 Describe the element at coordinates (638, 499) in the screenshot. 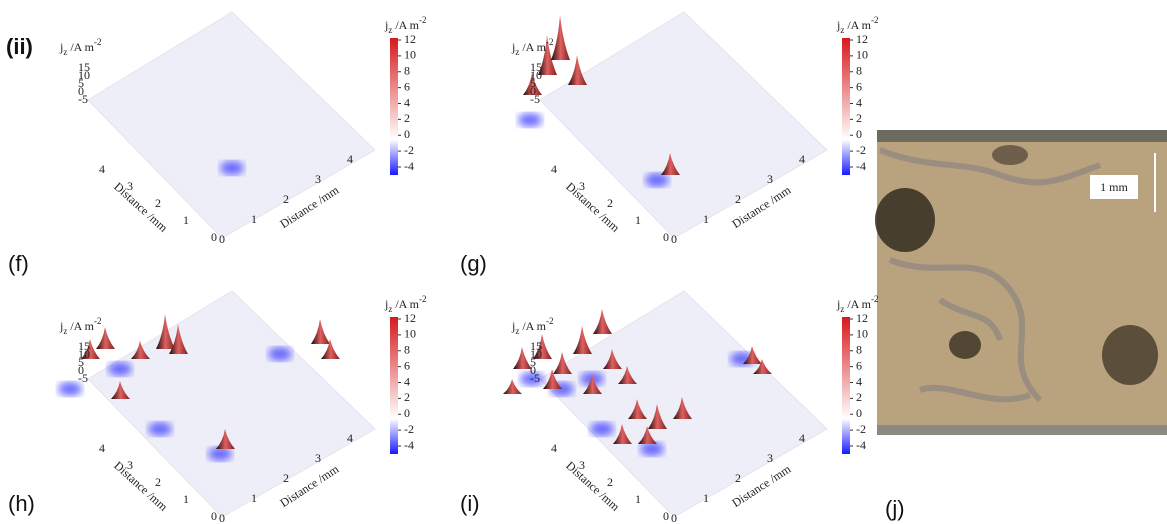

I see `left-tick-label: 1` at that location.